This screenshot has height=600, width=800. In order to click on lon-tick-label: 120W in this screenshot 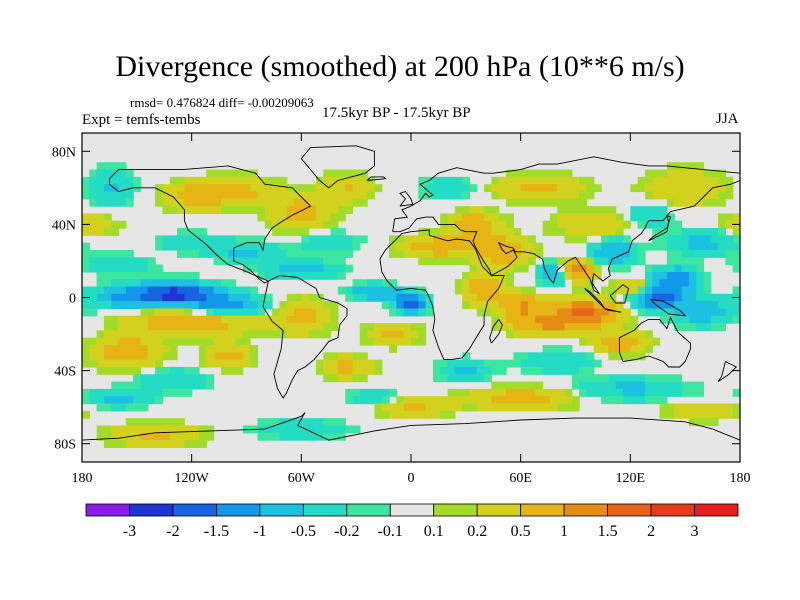, I will do `click(192, 478)`.